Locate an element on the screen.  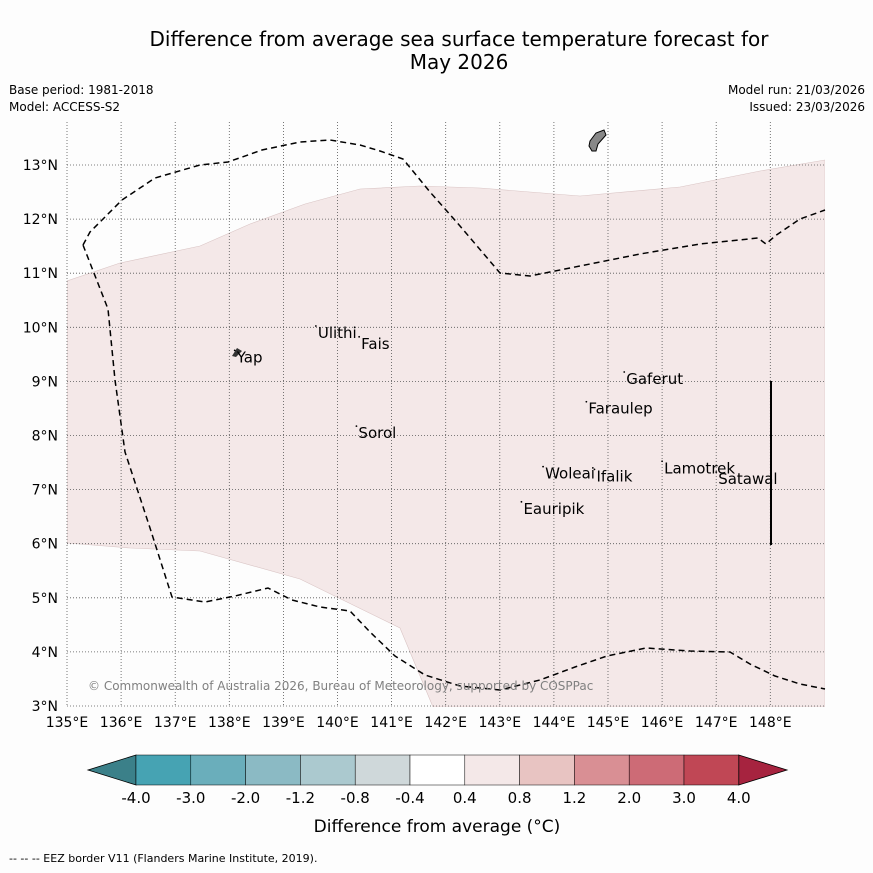
place-label: Gaferut is located at coordinates (654, 379).